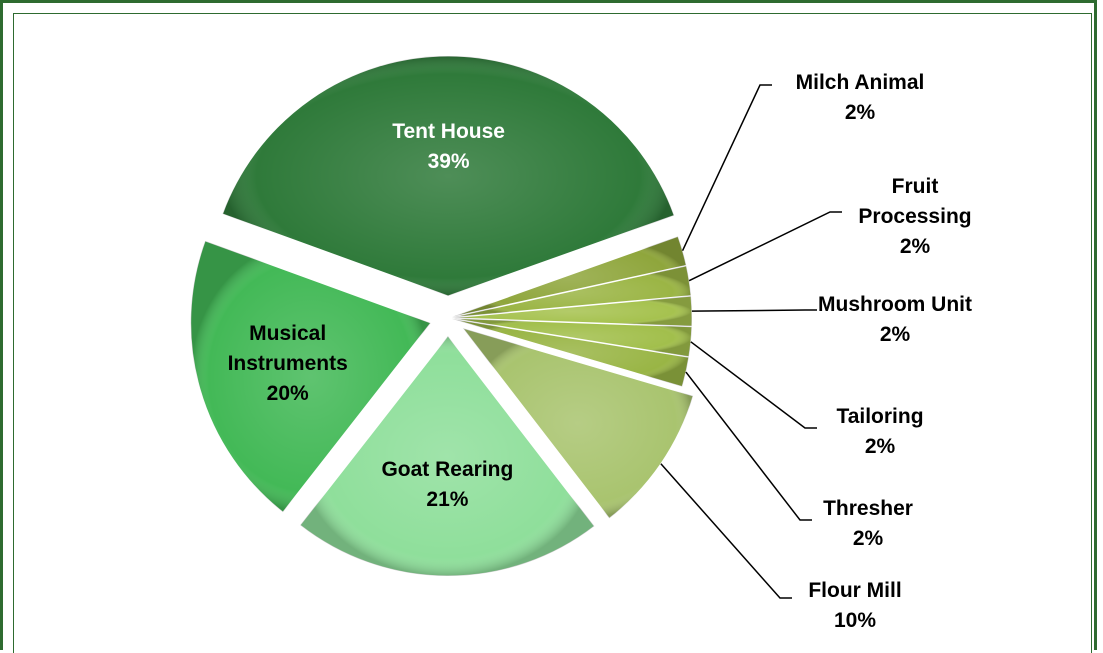  What do you see at coordinates (447, 499) in the screenshot?
I see `value-label: 21%` at bounding box center [447, 499].